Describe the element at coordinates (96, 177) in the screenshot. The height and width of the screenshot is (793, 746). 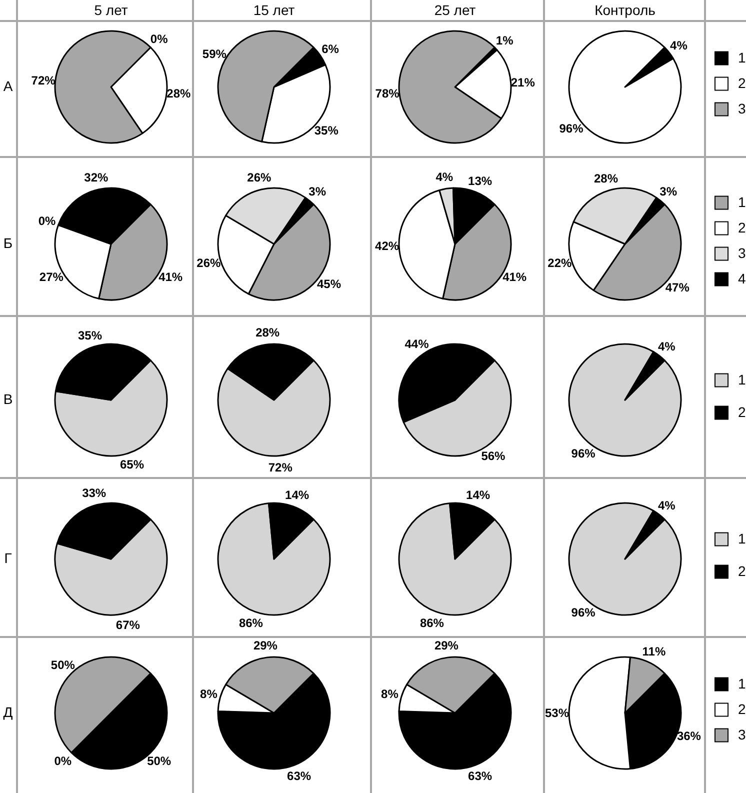
I see `data-label: 32%` at that location.